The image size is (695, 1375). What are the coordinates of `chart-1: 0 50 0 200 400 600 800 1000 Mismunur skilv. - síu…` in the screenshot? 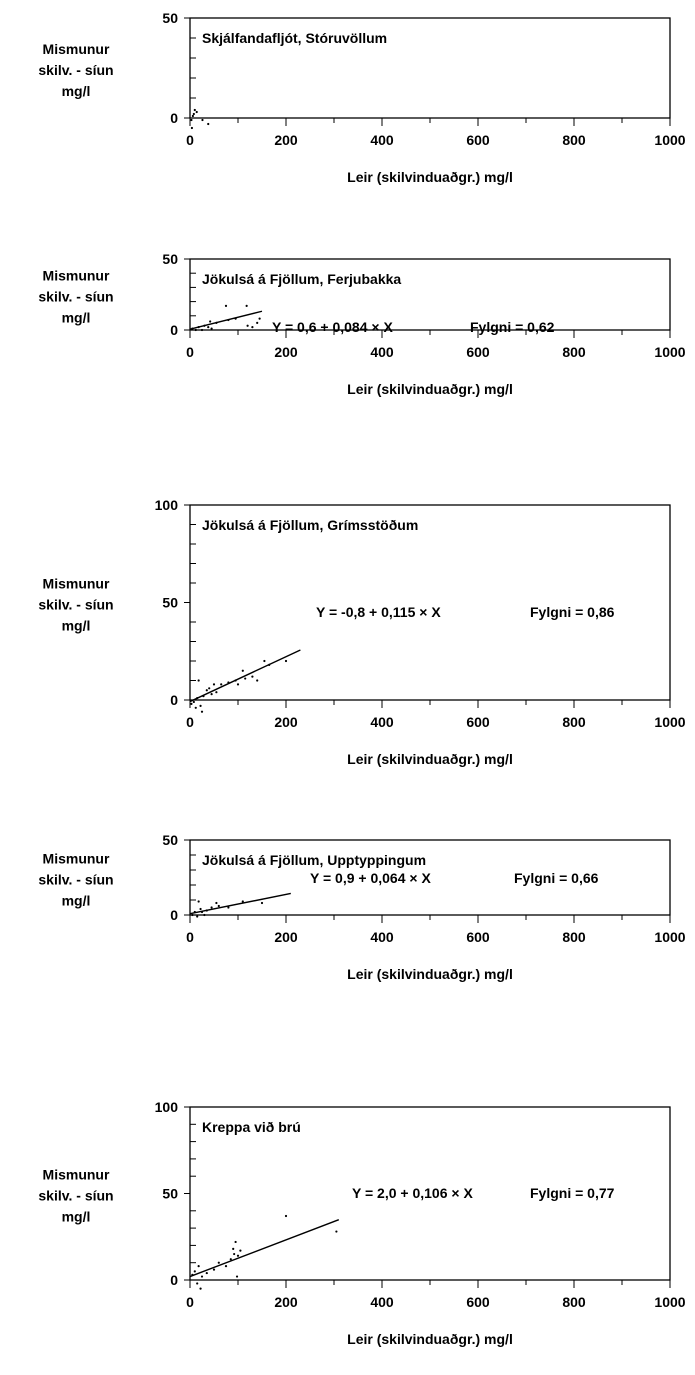 It's located at (361, 97).